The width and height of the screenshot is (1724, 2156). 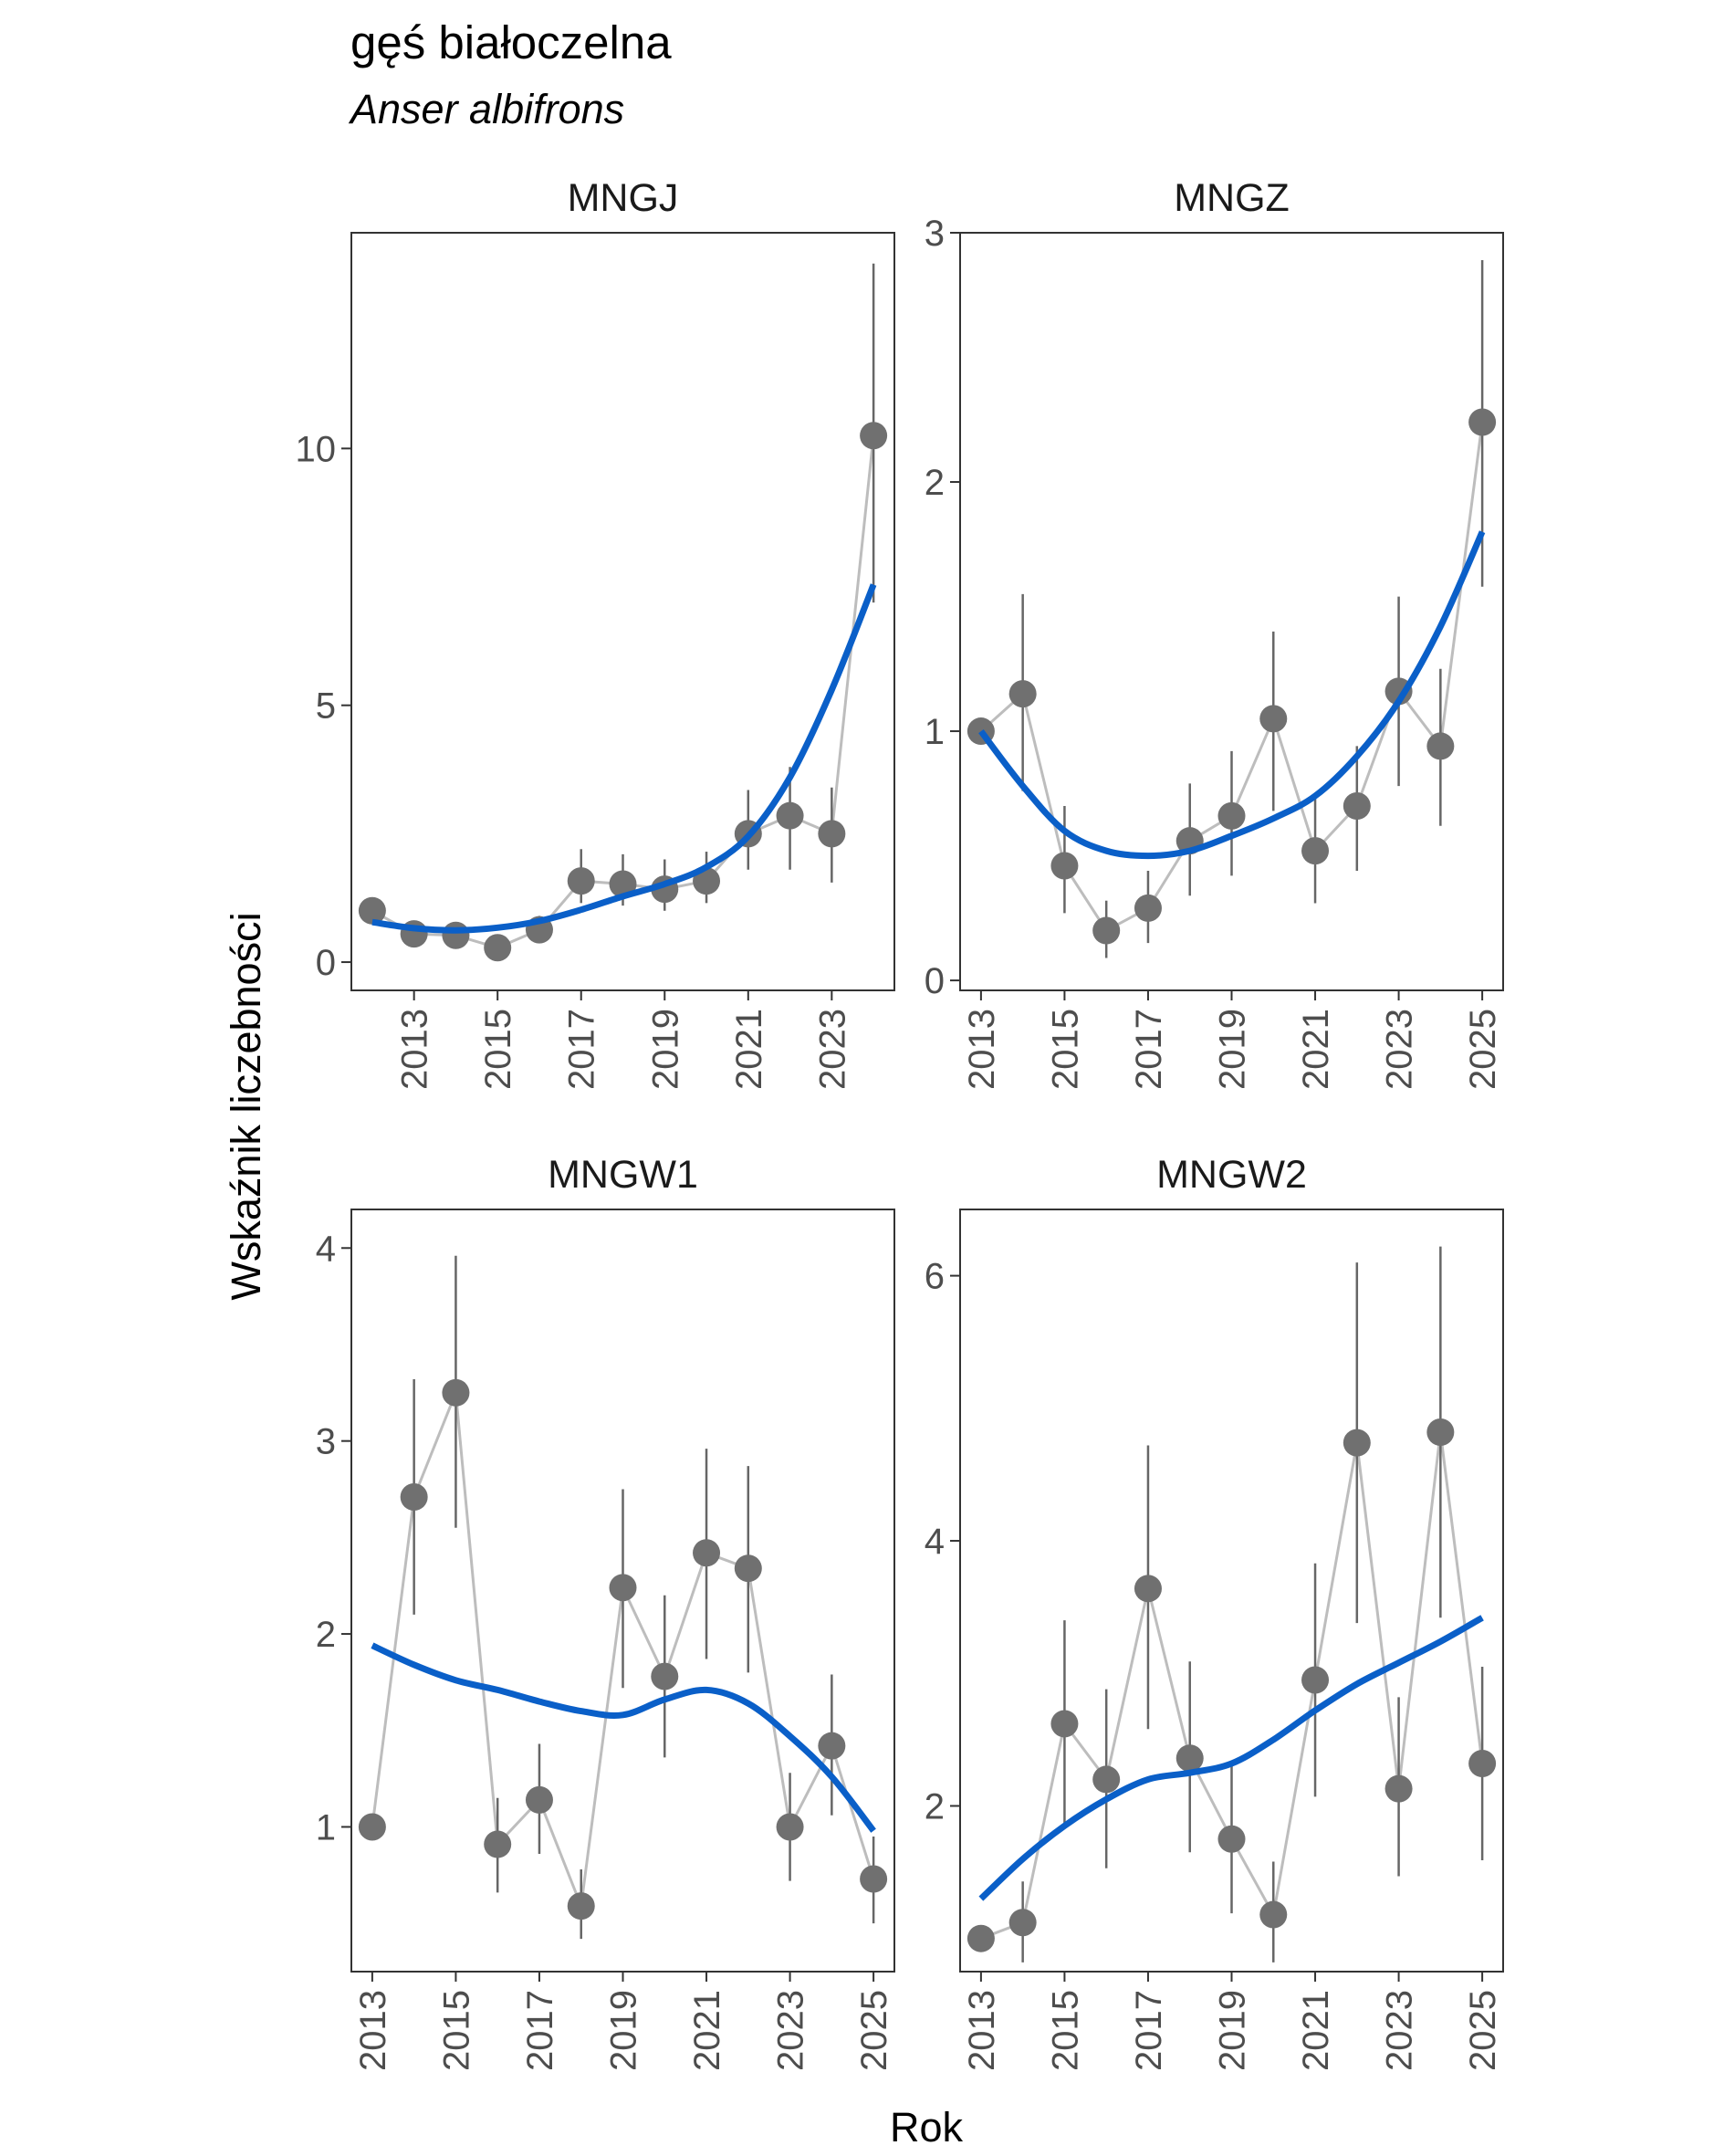 I want to click on panel-title: MNGJ, so click(x=623, y=198).